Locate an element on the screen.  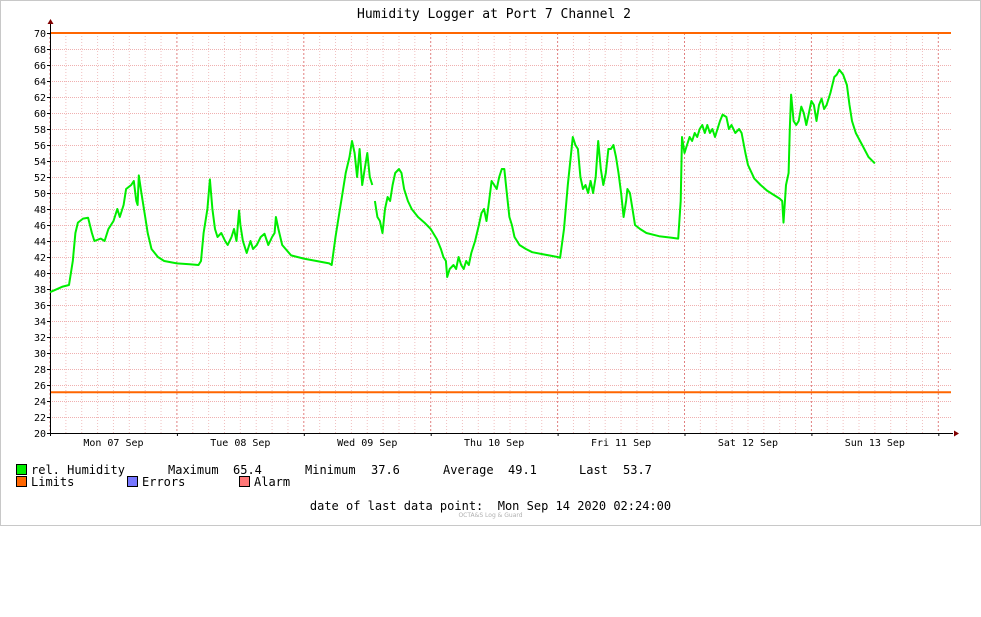
x-tick-label: Sun 13 Sep is located at coordinates (875, 443).